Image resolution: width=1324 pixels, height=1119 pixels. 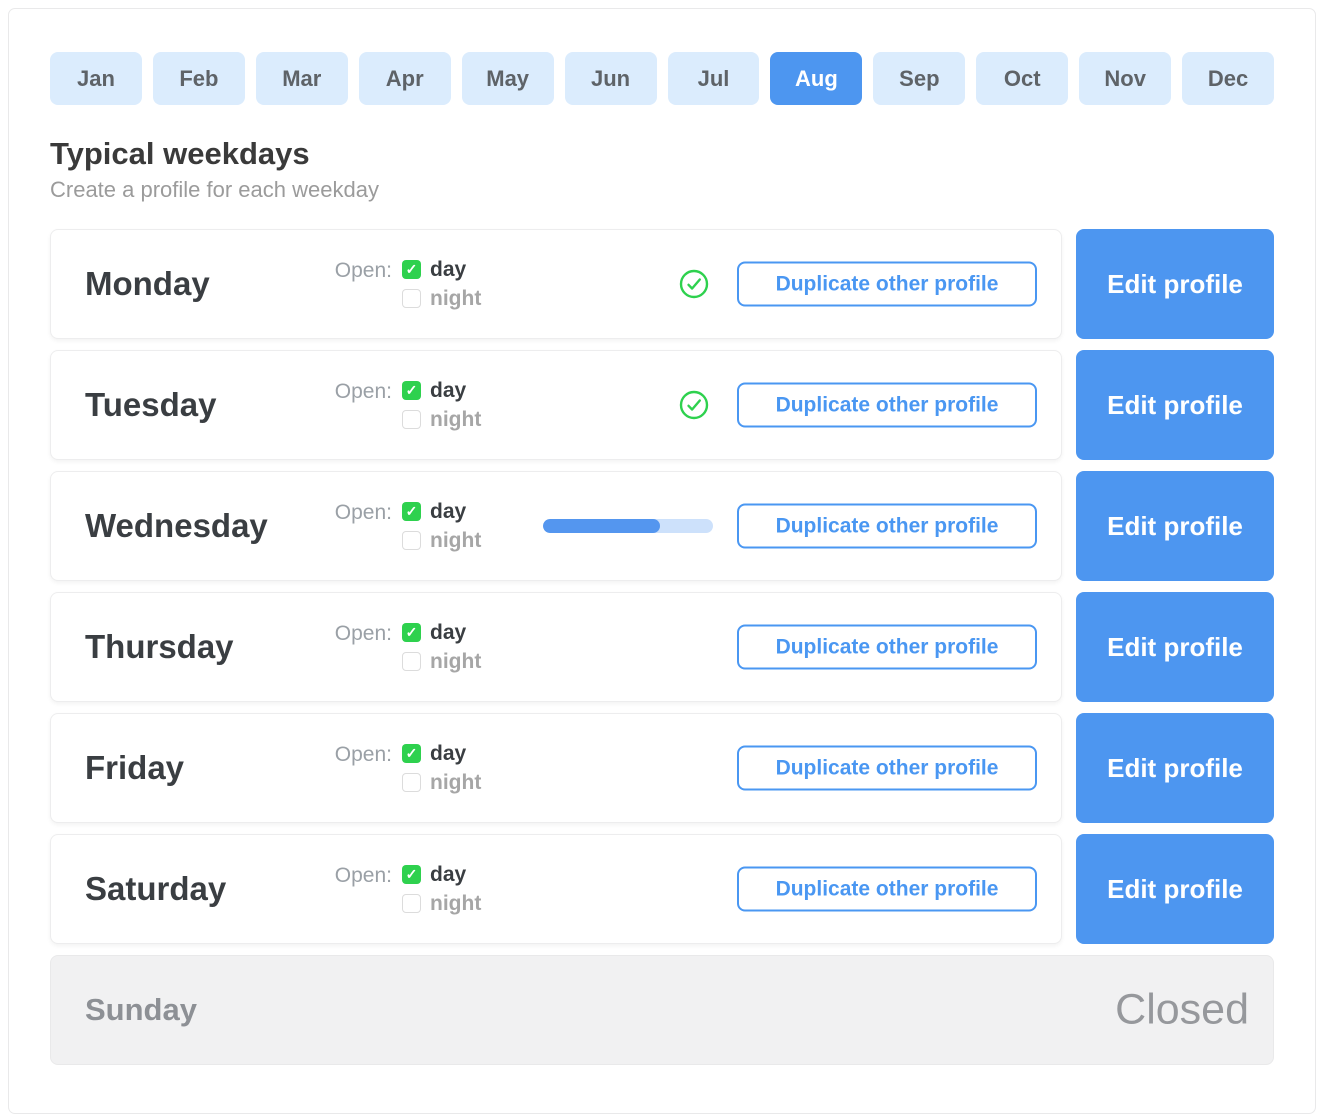 I want to click on check-circle-icon, so click(x=694, y=284).